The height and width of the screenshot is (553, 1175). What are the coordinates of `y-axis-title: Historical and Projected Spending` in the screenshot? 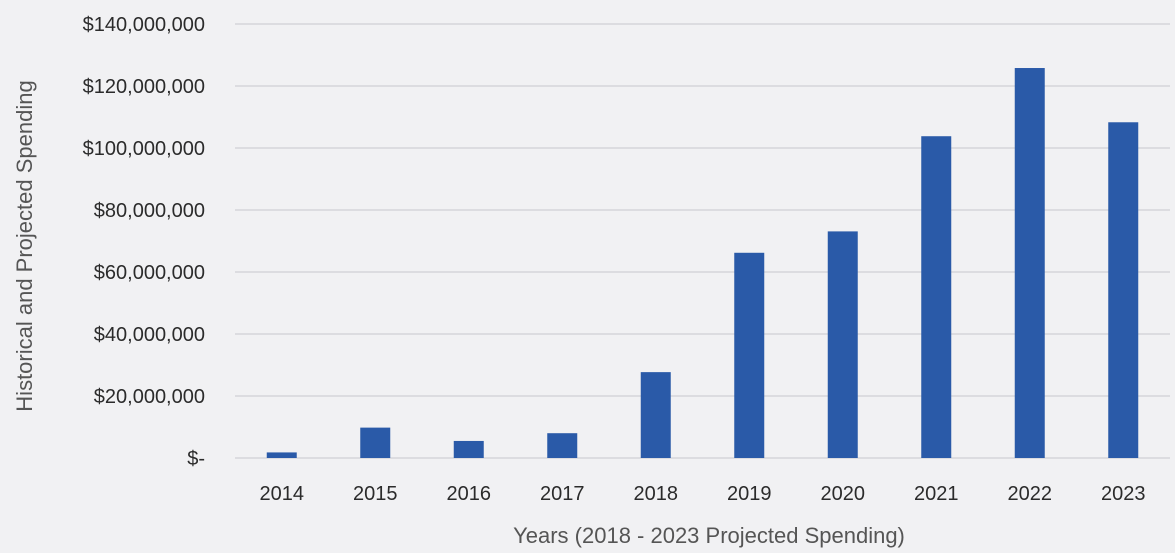 It's located at (24, 245).